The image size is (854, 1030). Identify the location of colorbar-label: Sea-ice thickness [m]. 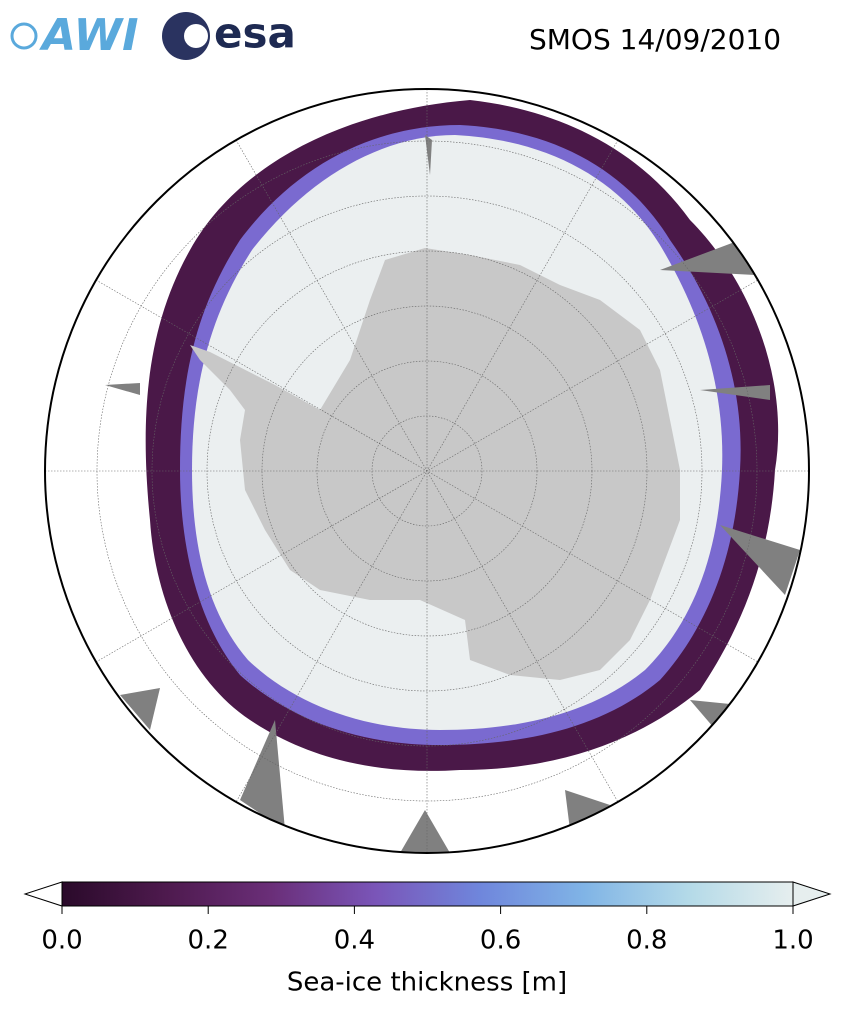
(427, 983).